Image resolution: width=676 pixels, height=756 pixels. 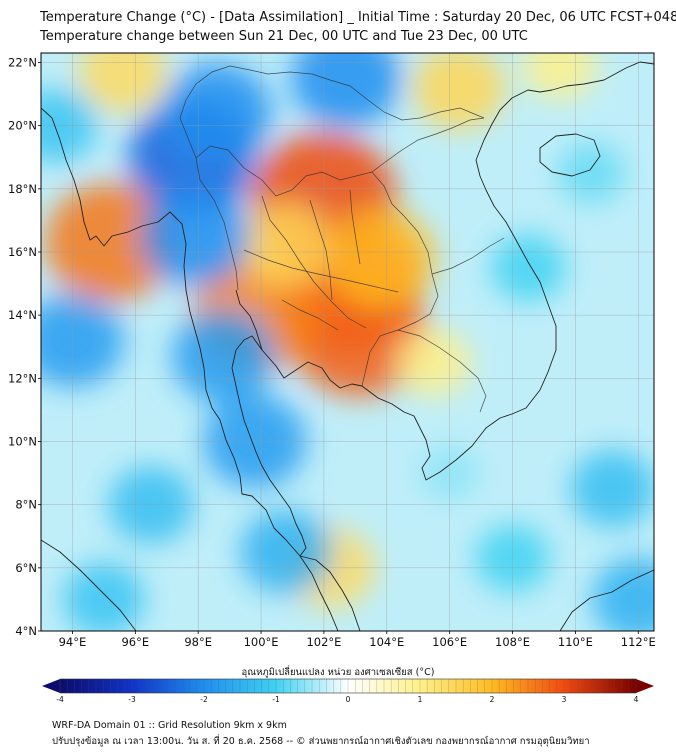 I want to click on lat-tick-label: 8°N, so click(x=26, y=505).